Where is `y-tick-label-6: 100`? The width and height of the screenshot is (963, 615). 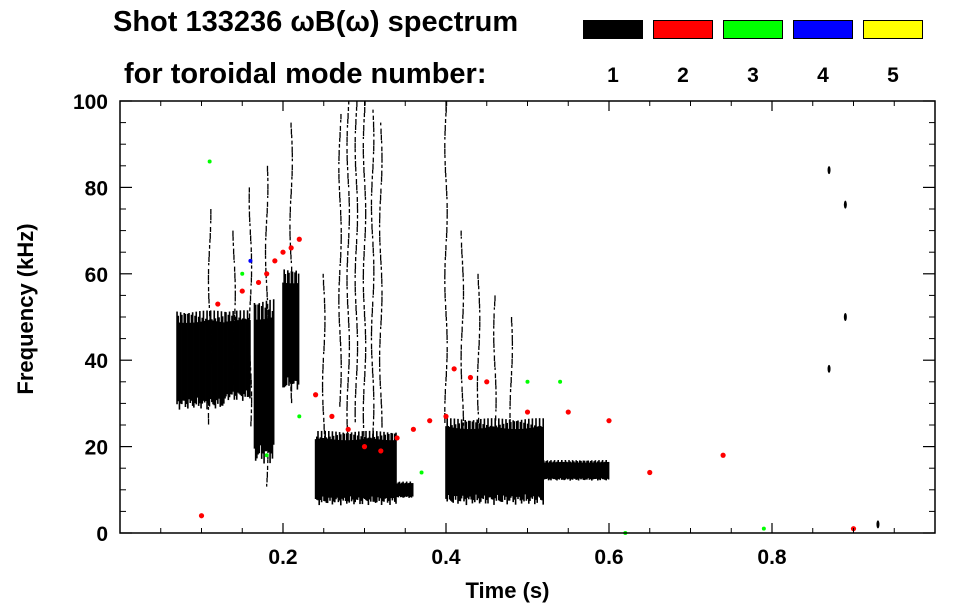
y-tick-label-6: 100 is located at coordinates (90, 102).